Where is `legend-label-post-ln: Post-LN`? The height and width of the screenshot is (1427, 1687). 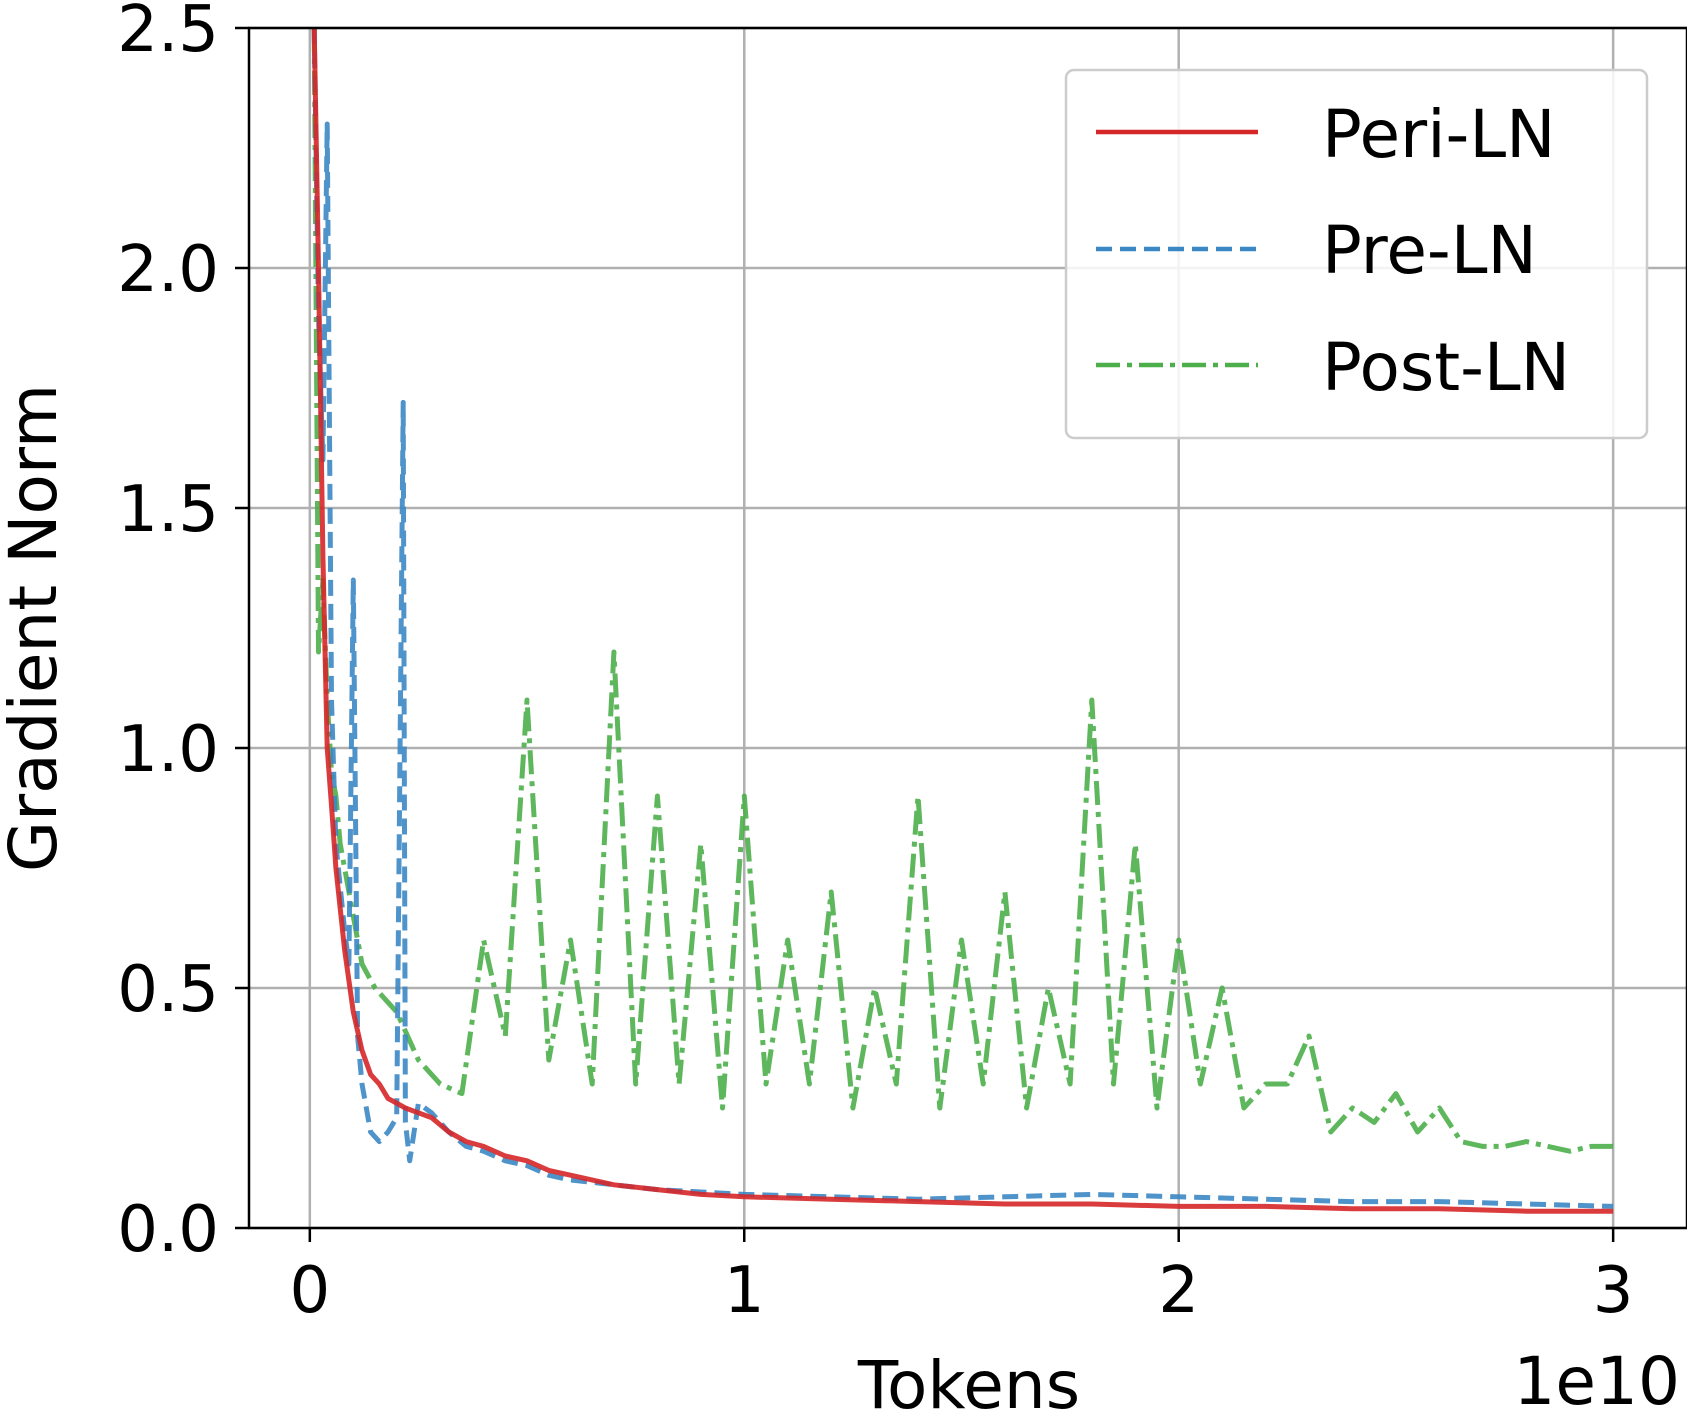
legend-label-post-ln: Post-LN is located at coordinates (1446, 367).